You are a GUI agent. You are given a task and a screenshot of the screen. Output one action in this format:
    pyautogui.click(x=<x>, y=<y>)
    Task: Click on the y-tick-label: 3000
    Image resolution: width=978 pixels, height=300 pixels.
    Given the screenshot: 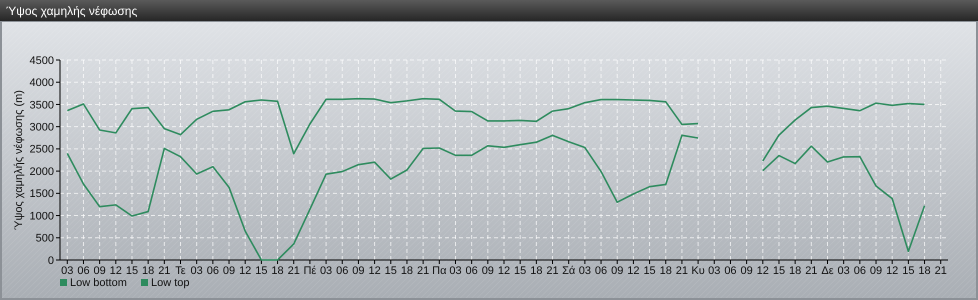 What is the action you would take?
    pyautogui.click(x=42, y=128)
    